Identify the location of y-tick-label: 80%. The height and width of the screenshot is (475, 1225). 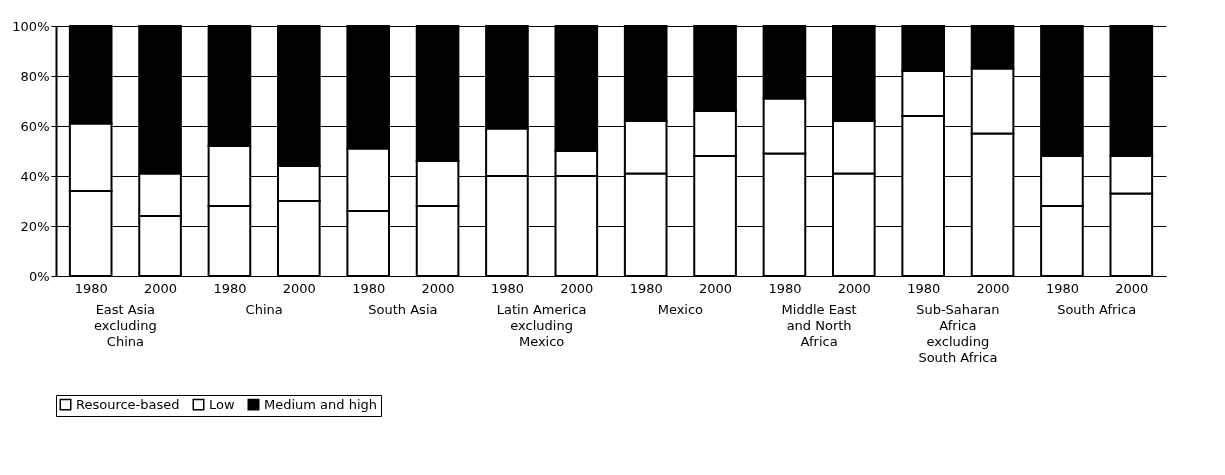
(35, 76).